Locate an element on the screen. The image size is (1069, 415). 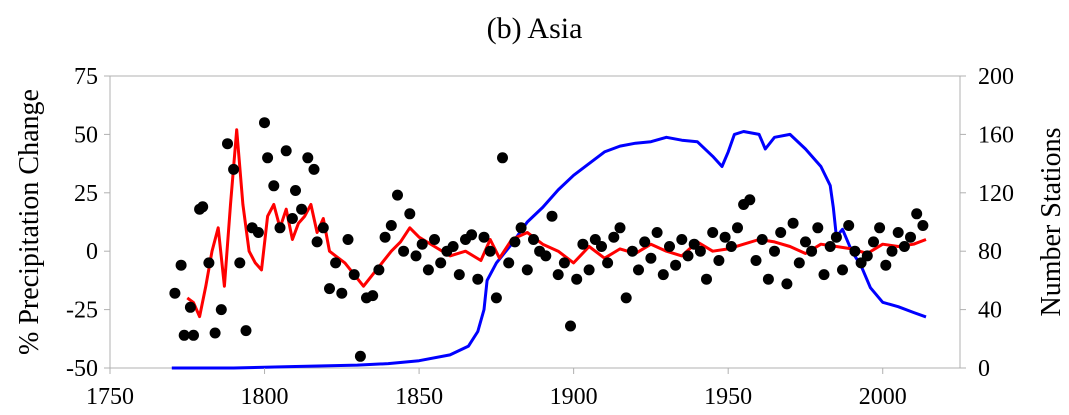
y2-tick-label: 120 is located at coordinates (996, 194).